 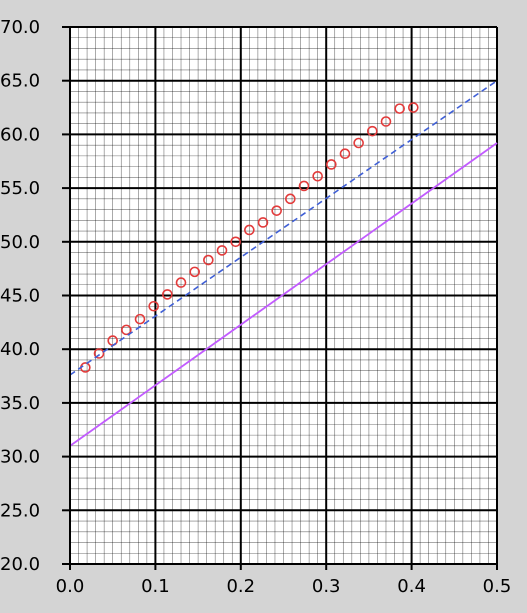 I want to click on x-tick-label: 0.3, so click(x=326, y=586).